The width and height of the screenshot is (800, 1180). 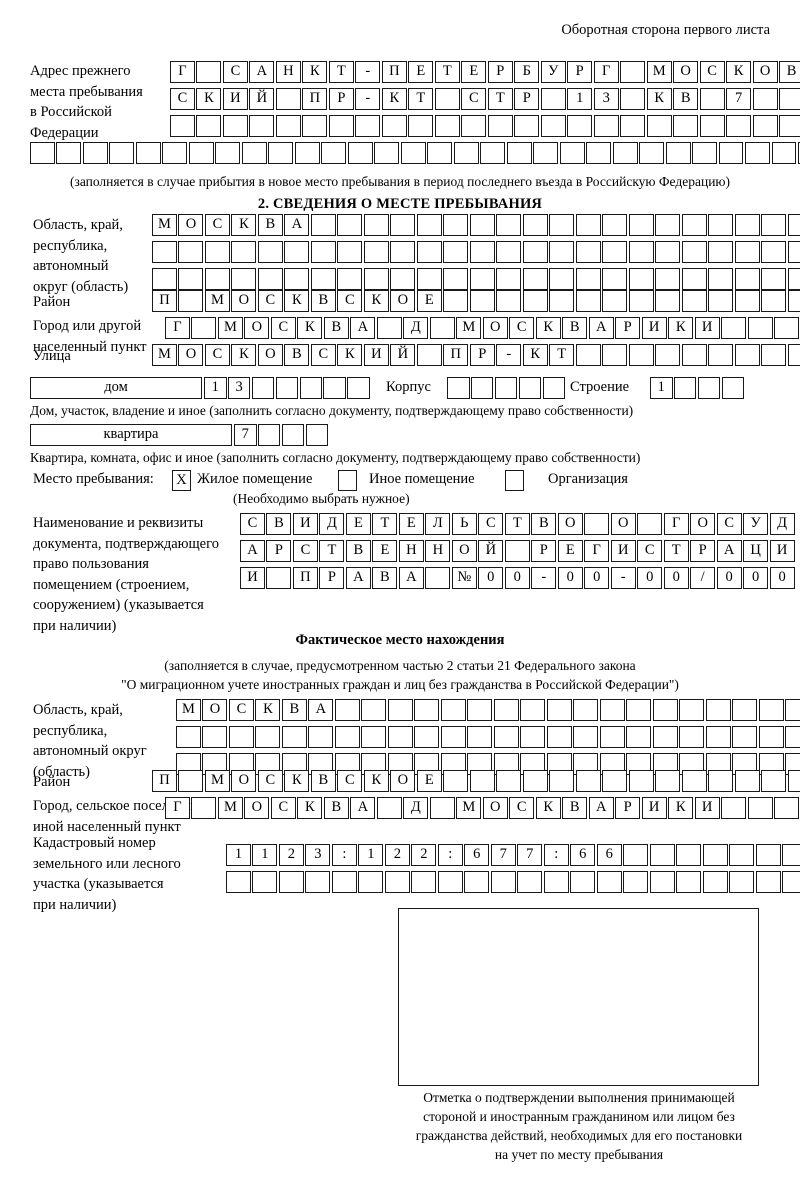 What do you see at coordinates (553, 72) in the screenshot?
I see `prev-address-row-1-cell: У` at bounding box center [553, 72].